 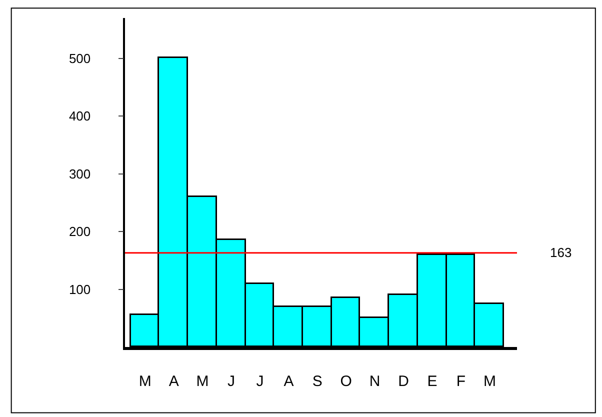 What do you see at coordinates (79, 232) in the screenshot?
I see `y-tick-label: 200` at bounding box center [79, 232].